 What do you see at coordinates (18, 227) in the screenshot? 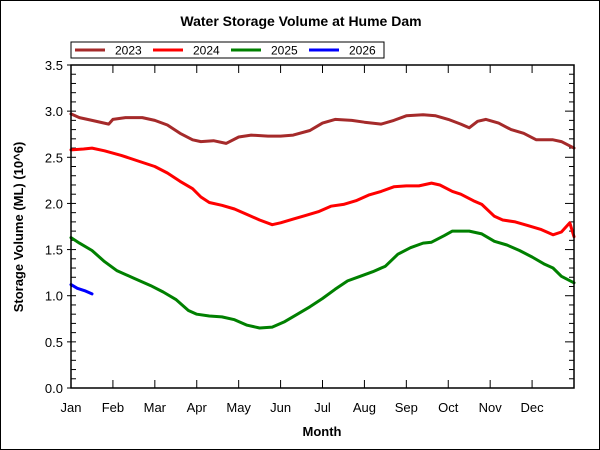
I see `y-axis-label: Storage Volume (ML) (10^6)` at bounding box center [18, 227].